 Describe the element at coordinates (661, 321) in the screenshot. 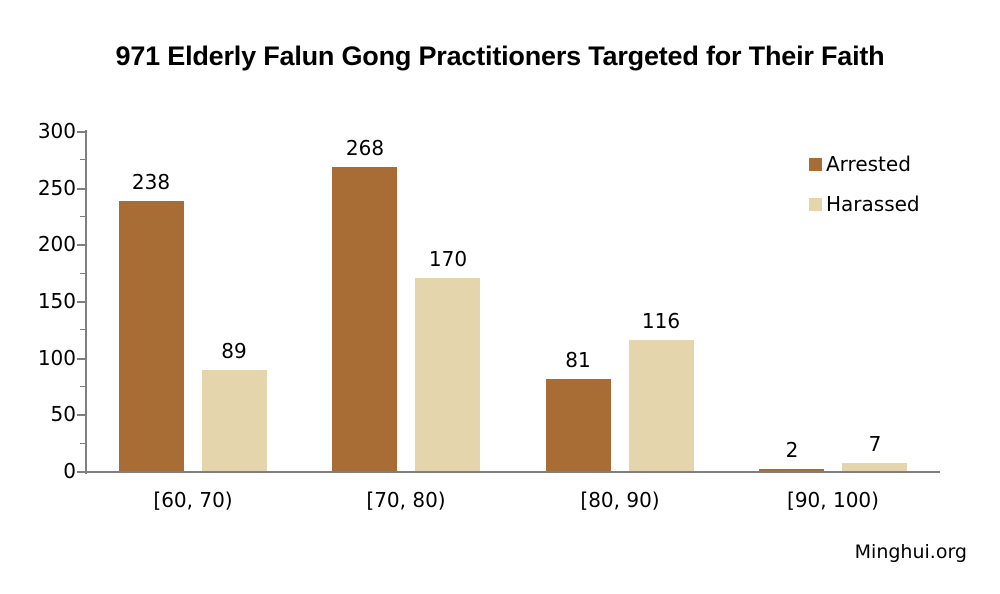

I see `bar-value-label: 116` at that location.